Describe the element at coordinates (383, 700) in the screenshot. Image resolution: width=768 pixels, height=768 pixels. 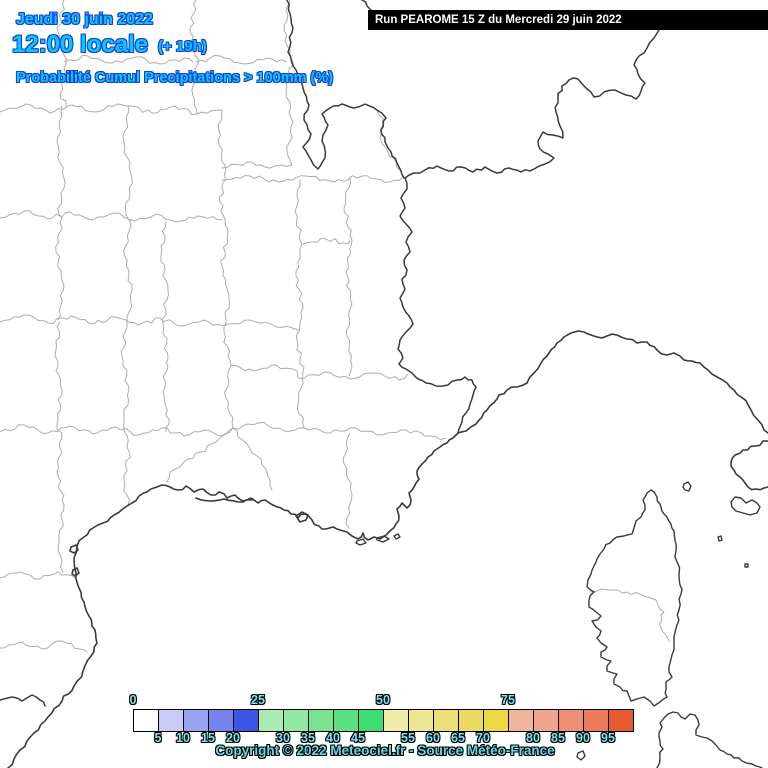
I see `legend-tick-label: 50` at that location.